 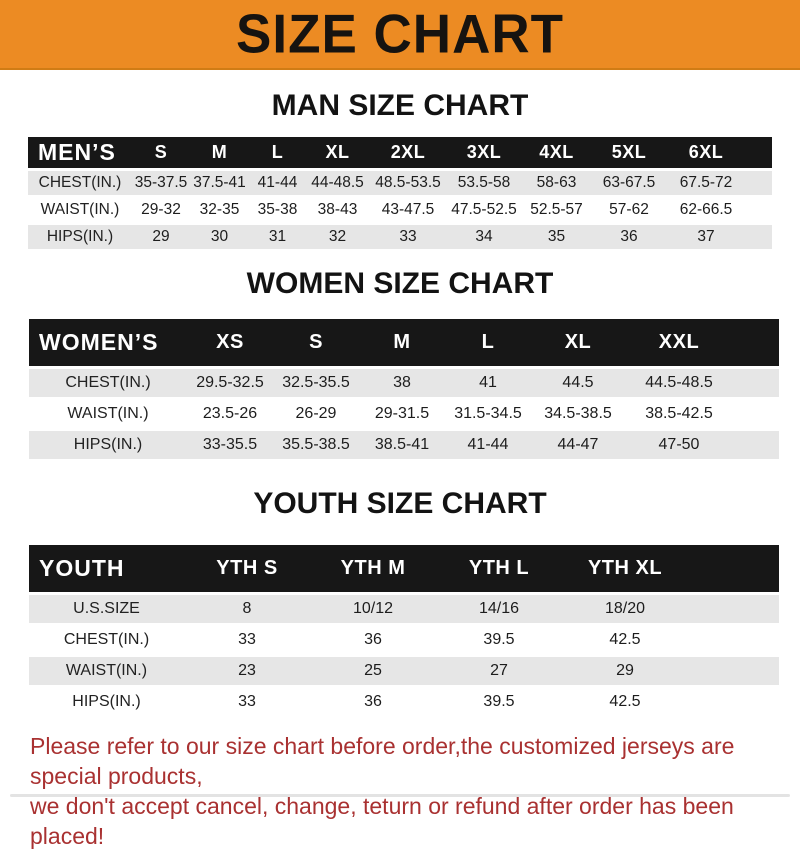 I want to click on size-value: 31, so click(x=277, y=237).